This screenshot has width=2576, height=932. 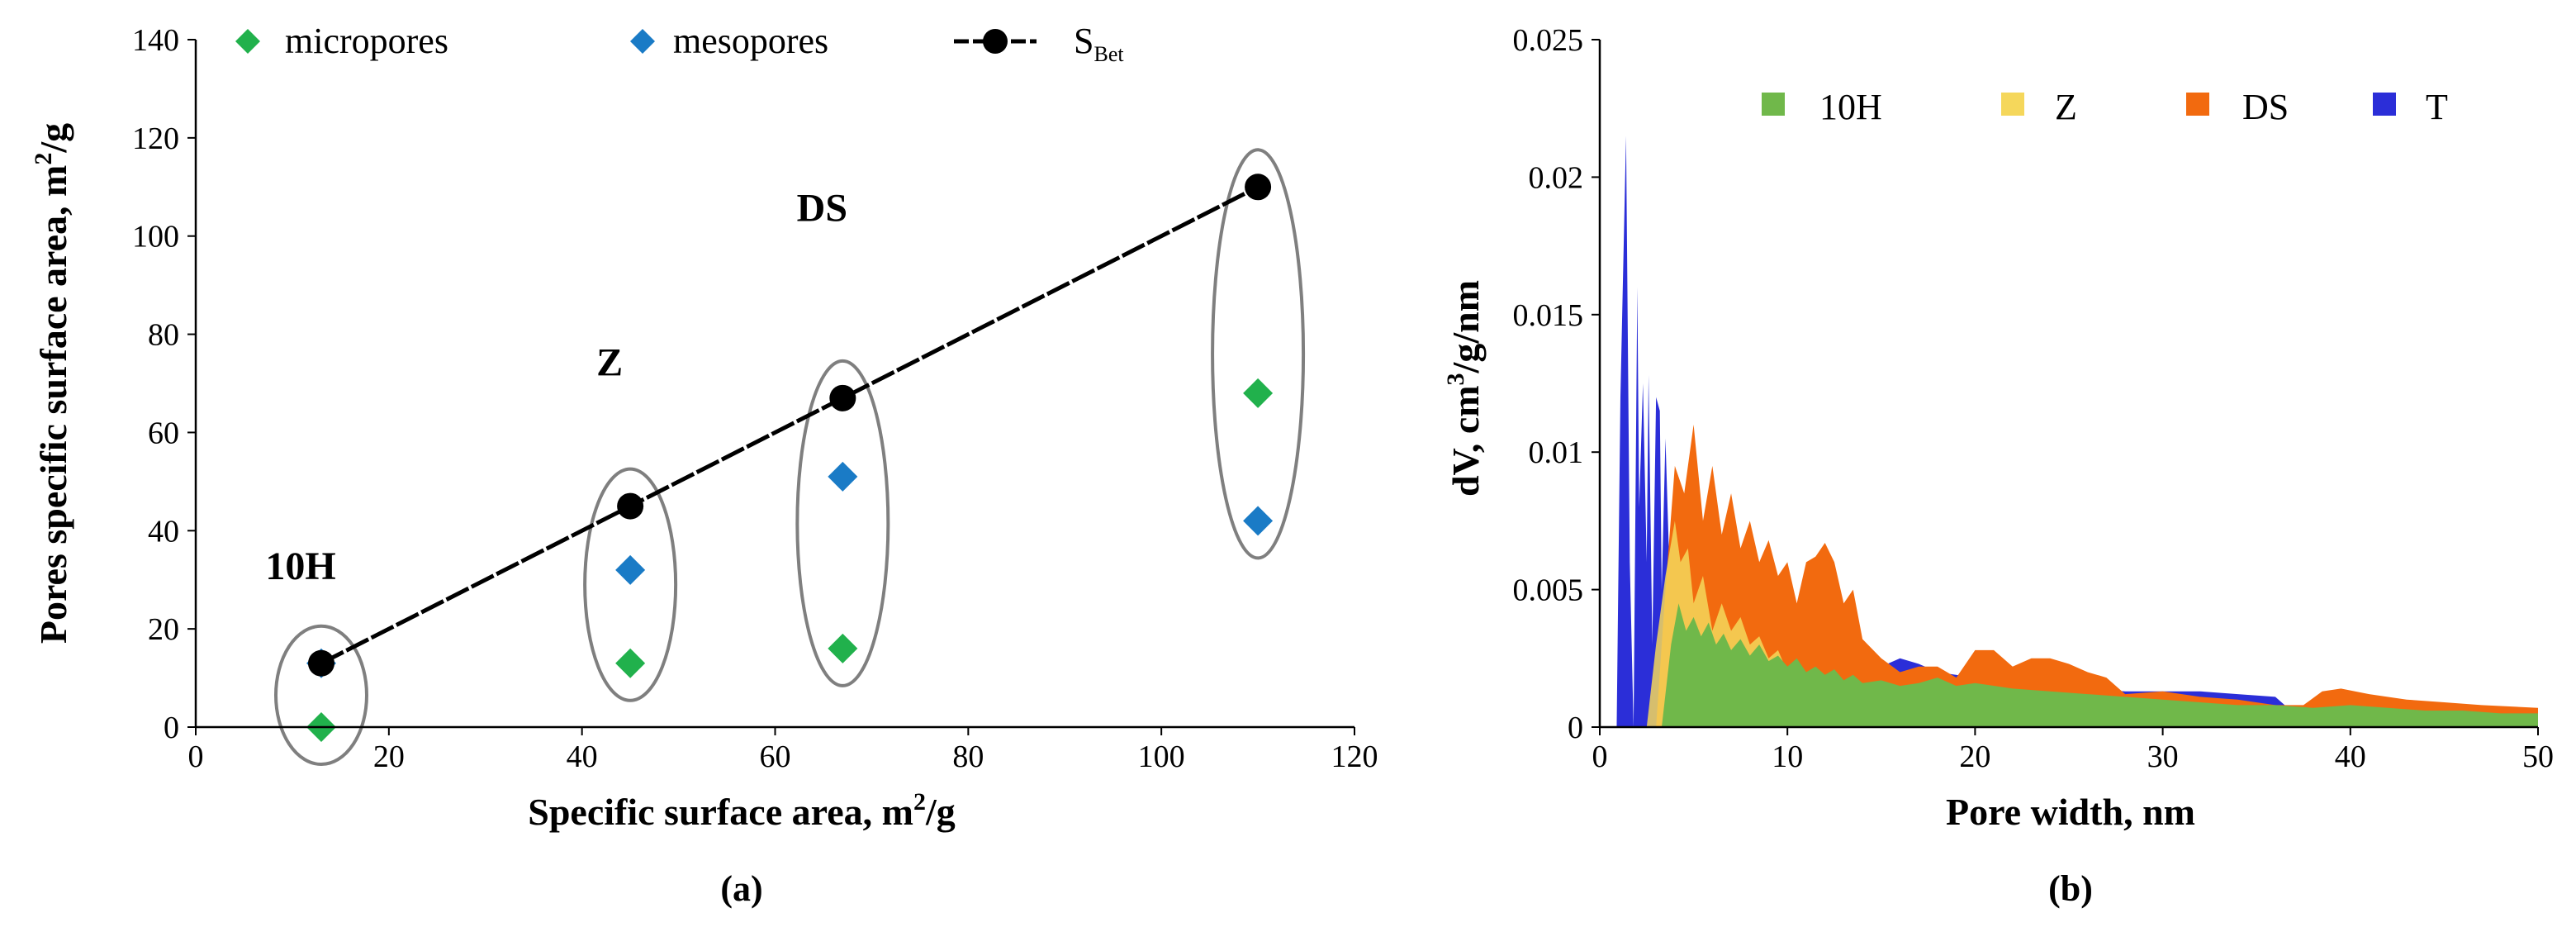 I want to click on panel-a-y-tick-label: 140, so click(x=155, y=40).